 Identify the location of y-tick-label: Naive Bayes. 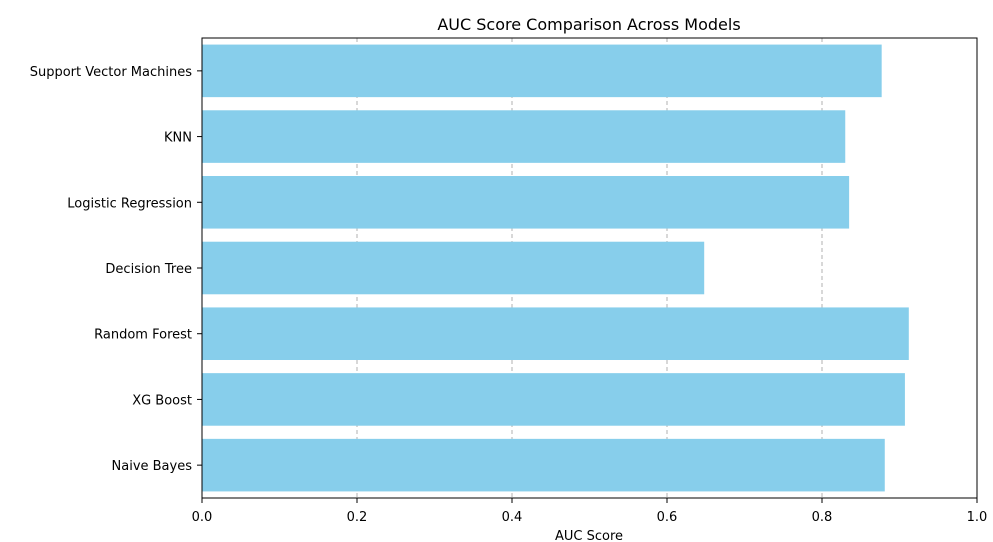
(152, 466).